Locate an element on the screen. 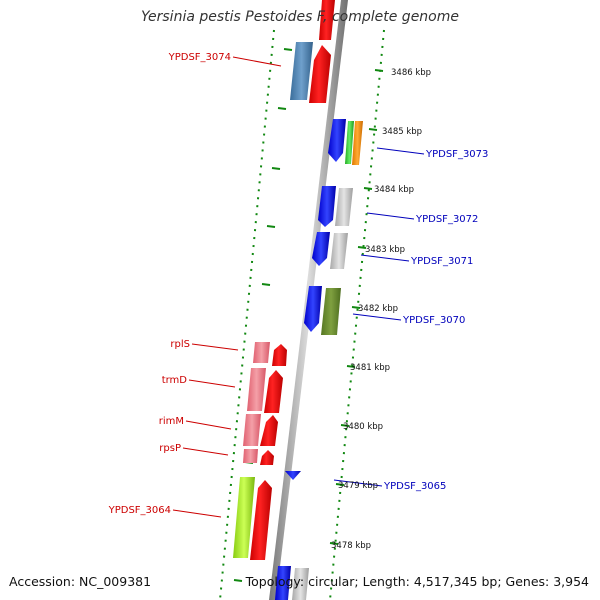  kbp-label: 3482 kbp is located at coordinates (378, 309).